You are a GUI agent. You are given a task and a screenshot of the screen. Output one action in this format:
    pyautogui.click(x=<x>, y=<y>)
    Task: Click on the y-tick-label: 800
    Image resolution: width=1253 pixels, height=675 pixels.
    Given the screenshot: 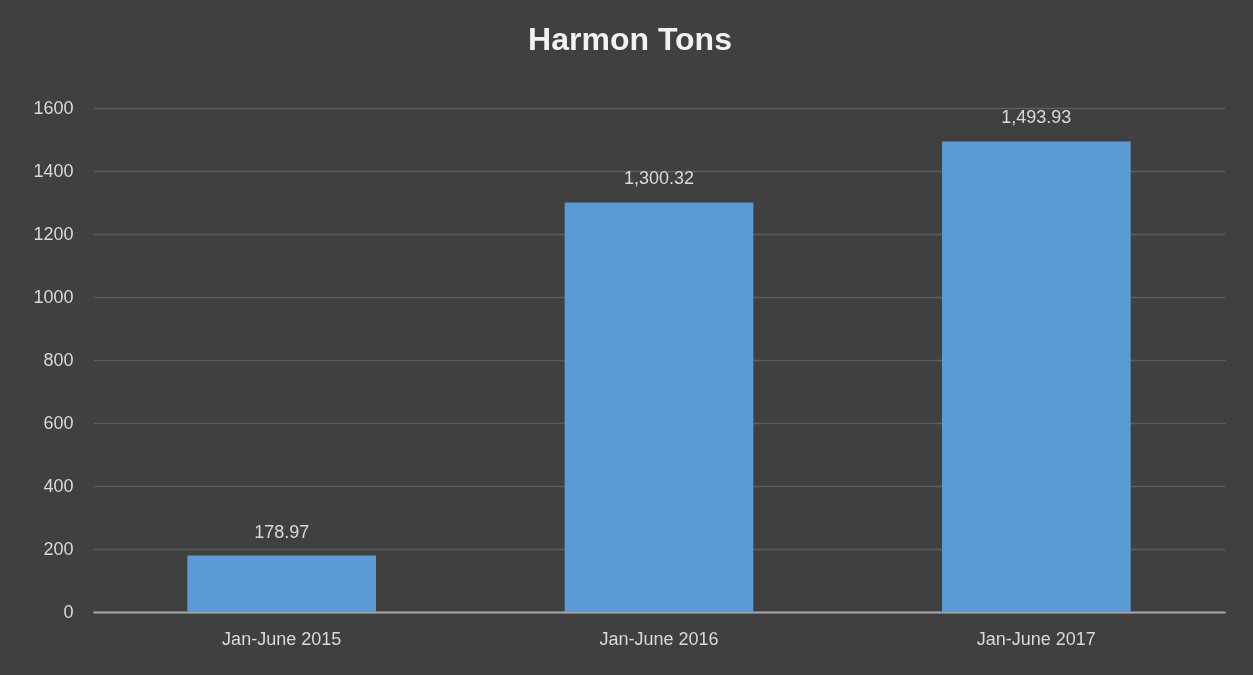 What is the action you would take?
    pyautogui.click(x=58, y=359)
    